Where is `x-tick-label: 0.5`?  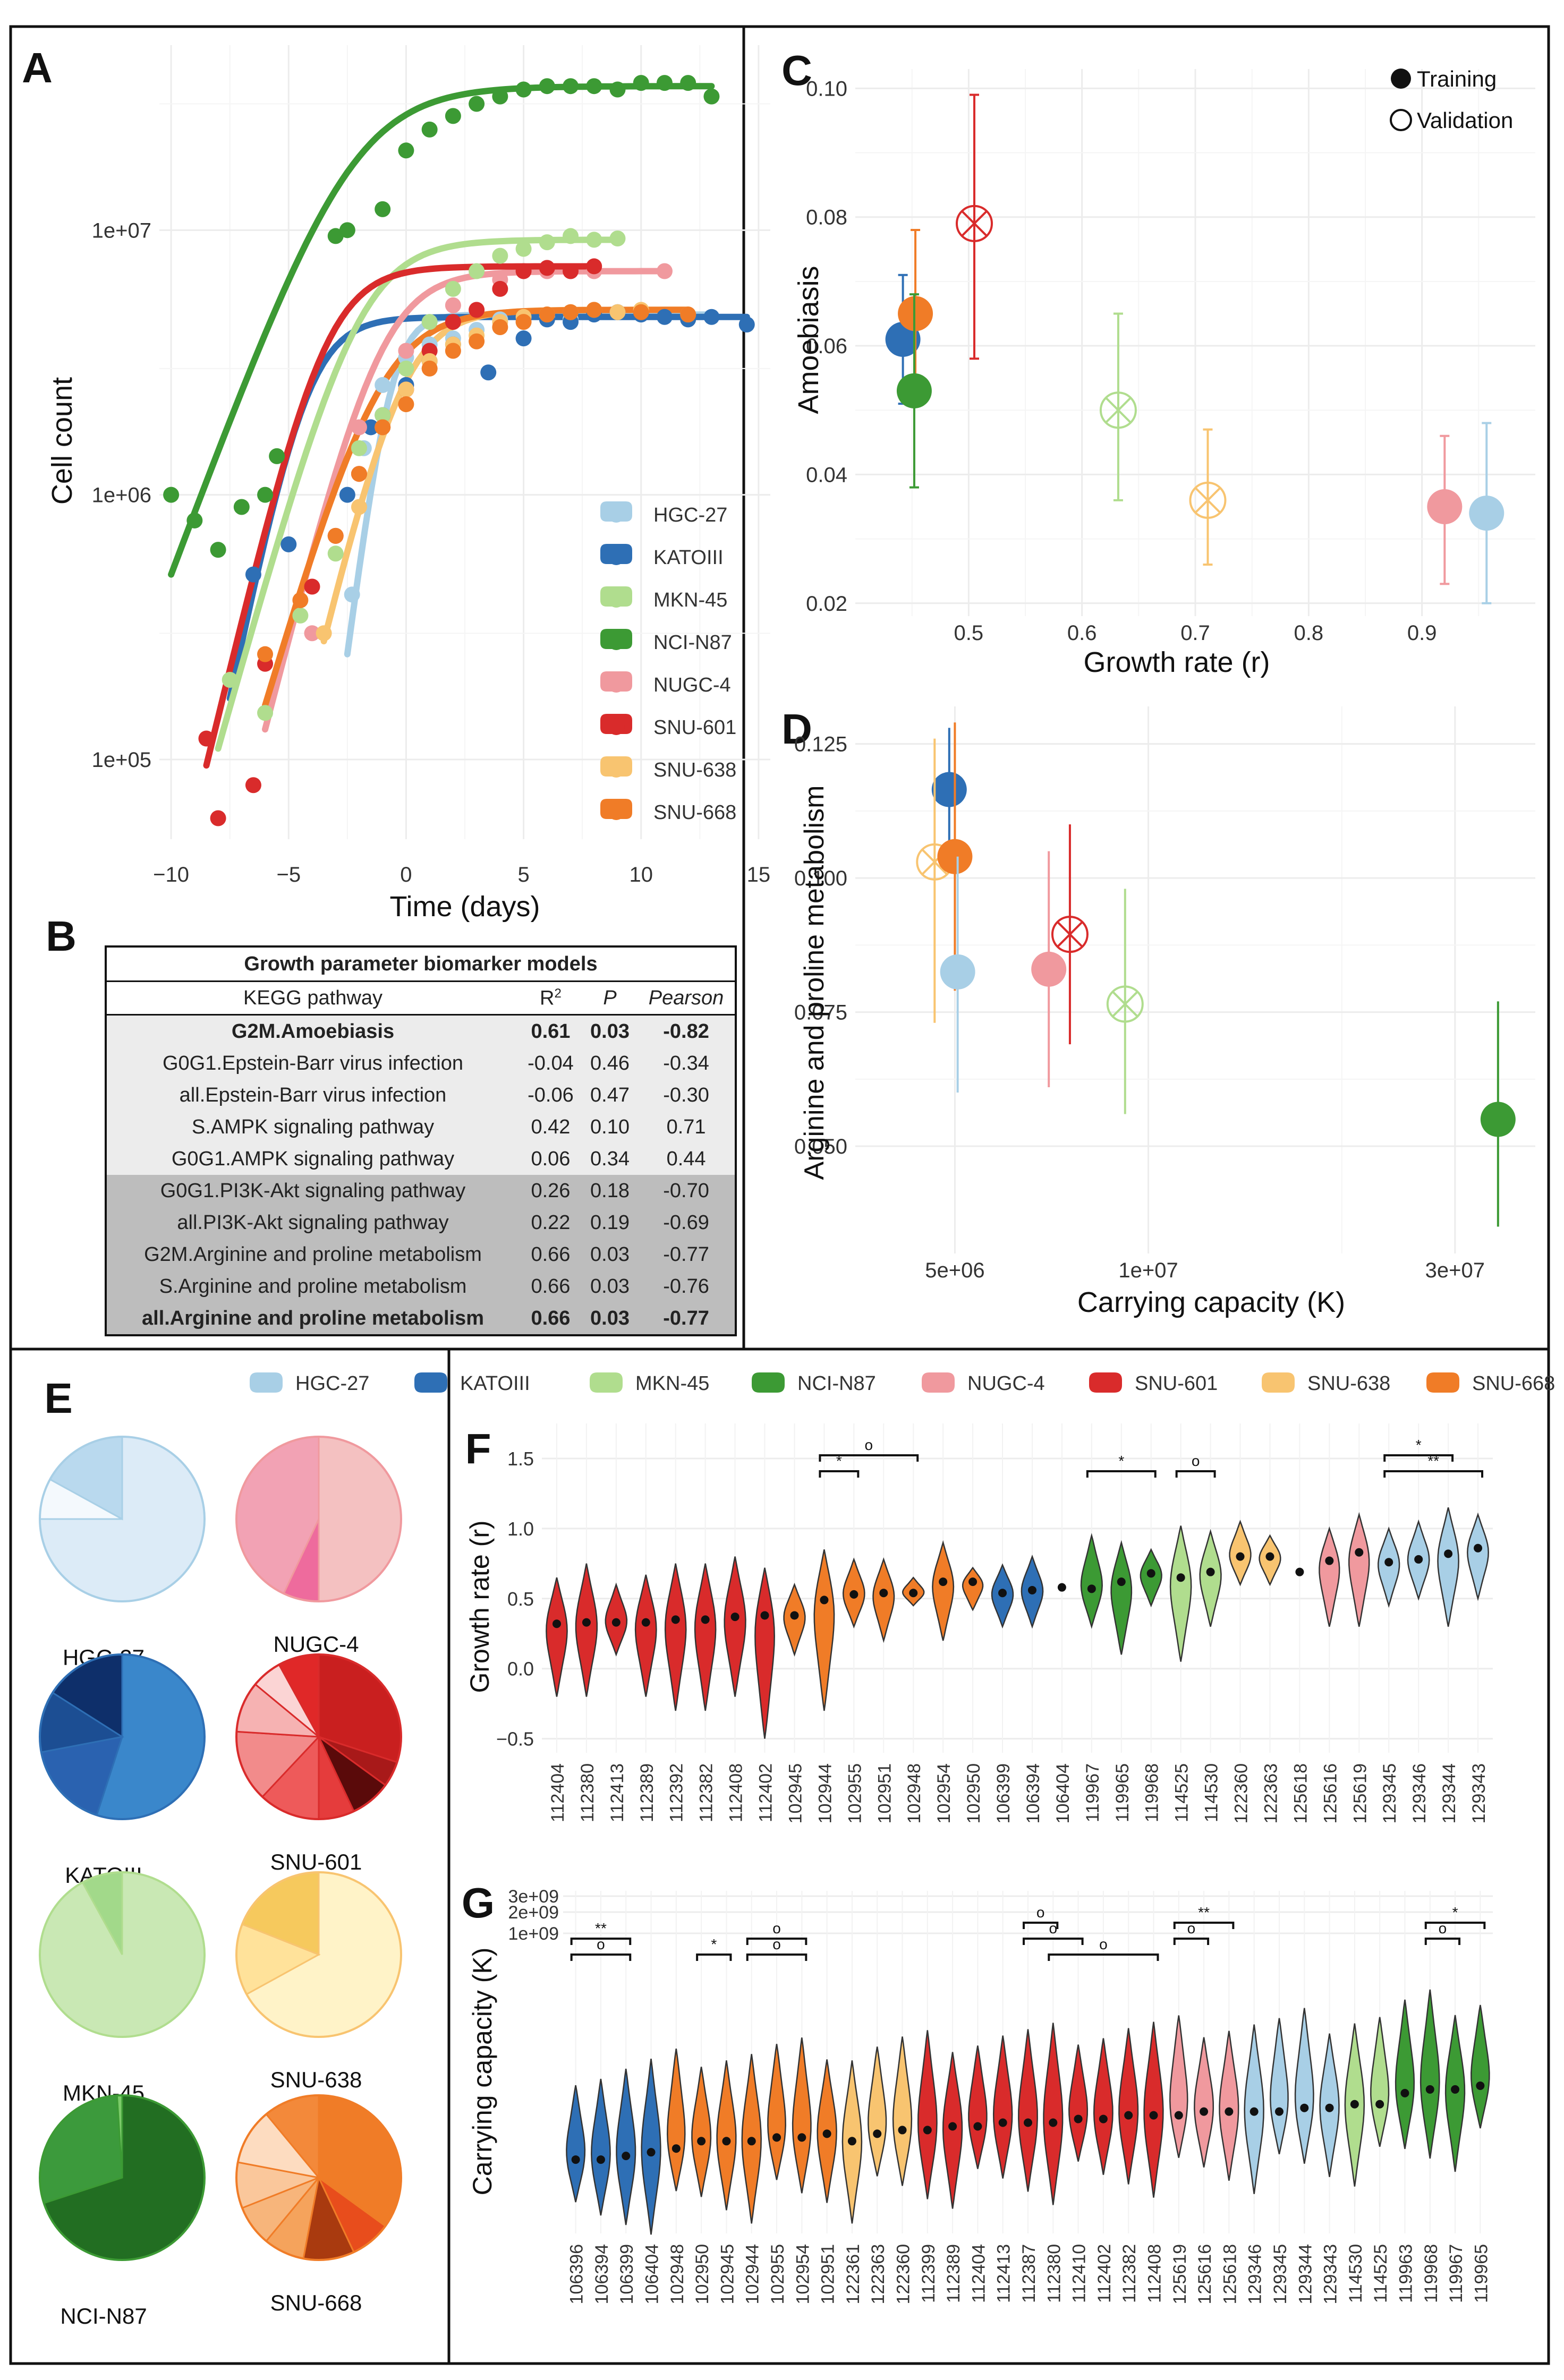 x-tick-label: 0.5 is located at coordinates (969, 633).